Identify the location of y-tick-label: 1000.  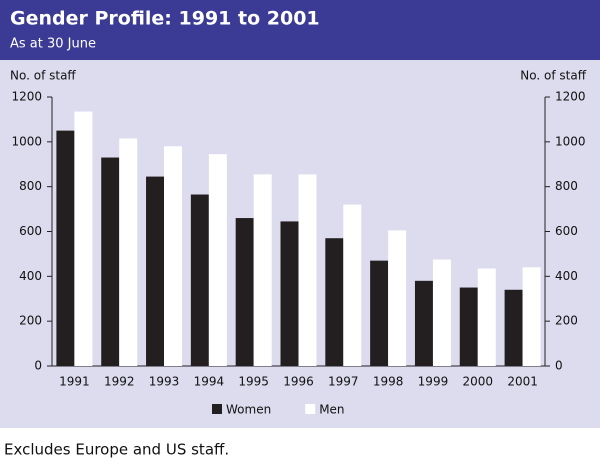
(26, 141).